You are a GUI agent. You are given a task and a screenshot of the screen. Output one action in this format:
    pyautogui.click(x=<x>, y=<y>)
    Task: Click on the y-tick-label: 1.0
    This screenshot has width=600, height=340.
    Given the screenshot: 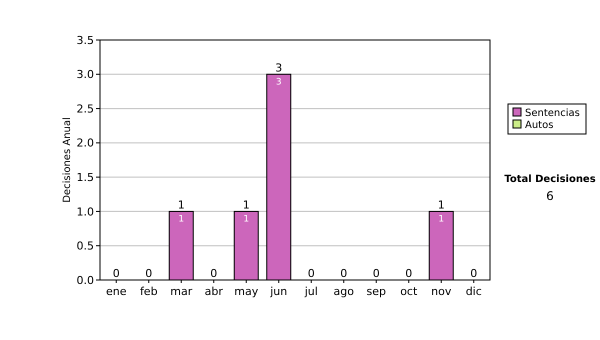 What is the action you would take?
    pyautogui.click(x=85, y=211)
    